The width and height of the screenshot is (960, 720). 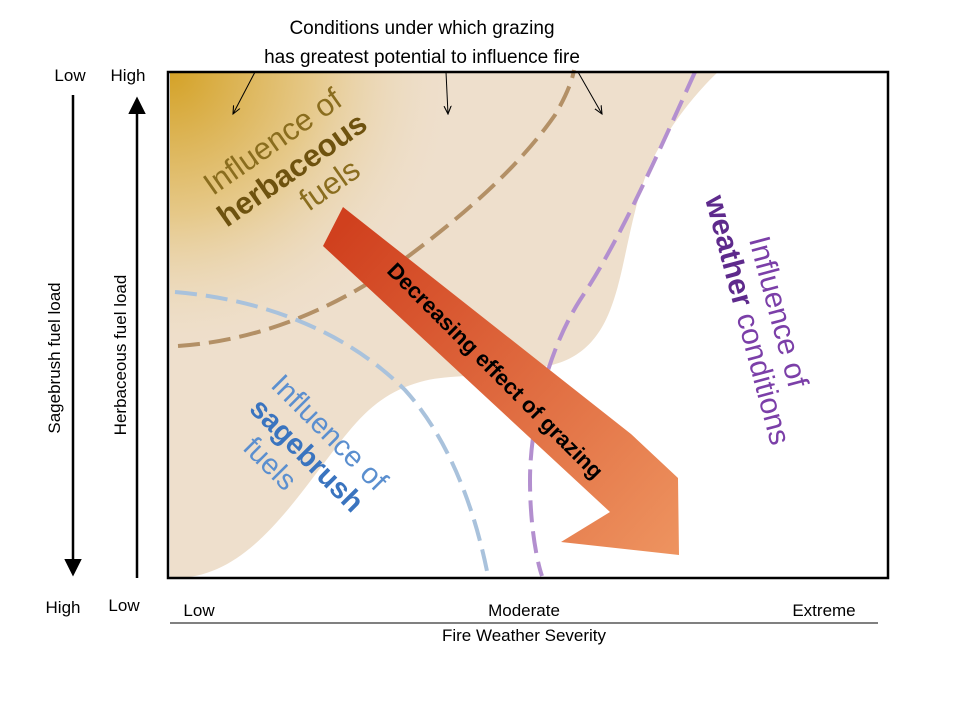 I want to click on x-tick-extreme: Extreme, so click(x=823, y=610).